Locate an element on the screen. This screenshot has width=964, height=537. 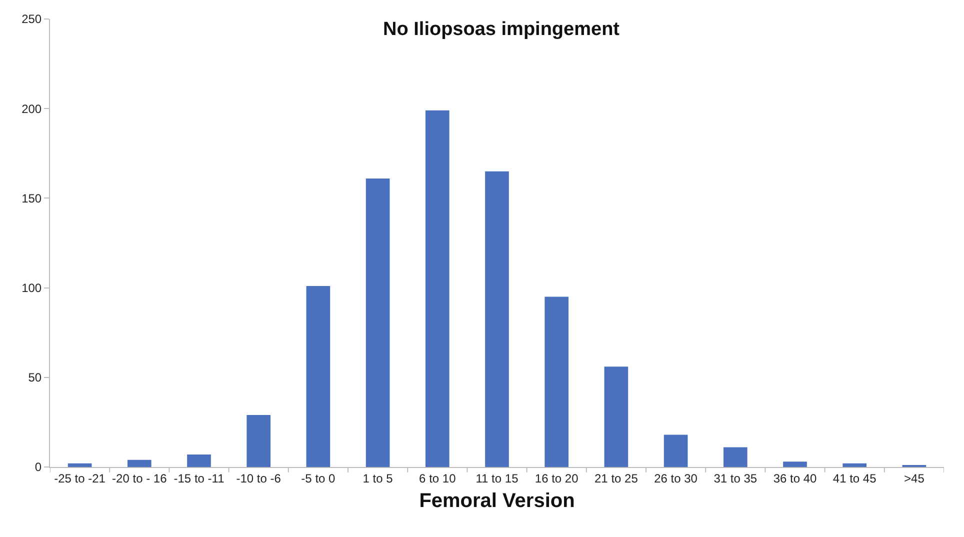
x-tick-label: -20 to - 16 is located at coordinates (140, 478).